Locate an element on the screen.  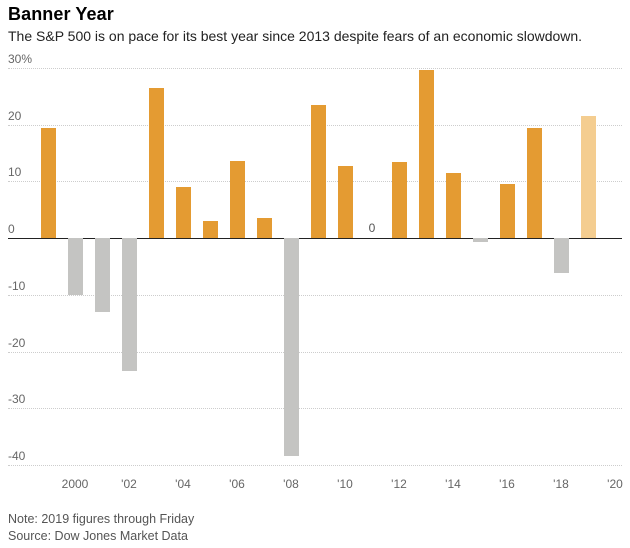
x-tick-label-2002: '02 is located at coordinates (129, 484).